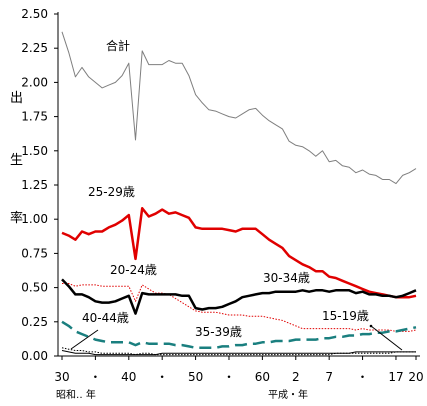 The image size is (427, 406). I want to click on y-tick-label: 2.00, so click(34, 82).